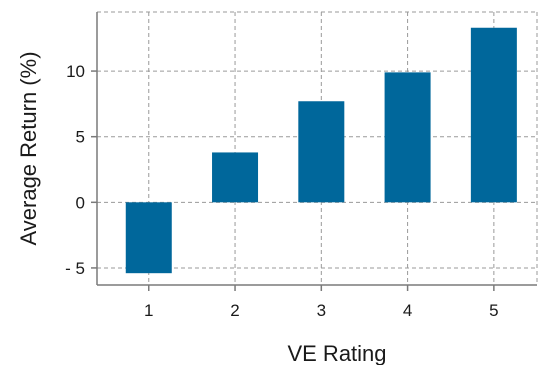 This screenshot has height=365, width=544. Describe the element at coordinates (321, 310) in the screenshot. I see `x-tick-label: 3` at that location.